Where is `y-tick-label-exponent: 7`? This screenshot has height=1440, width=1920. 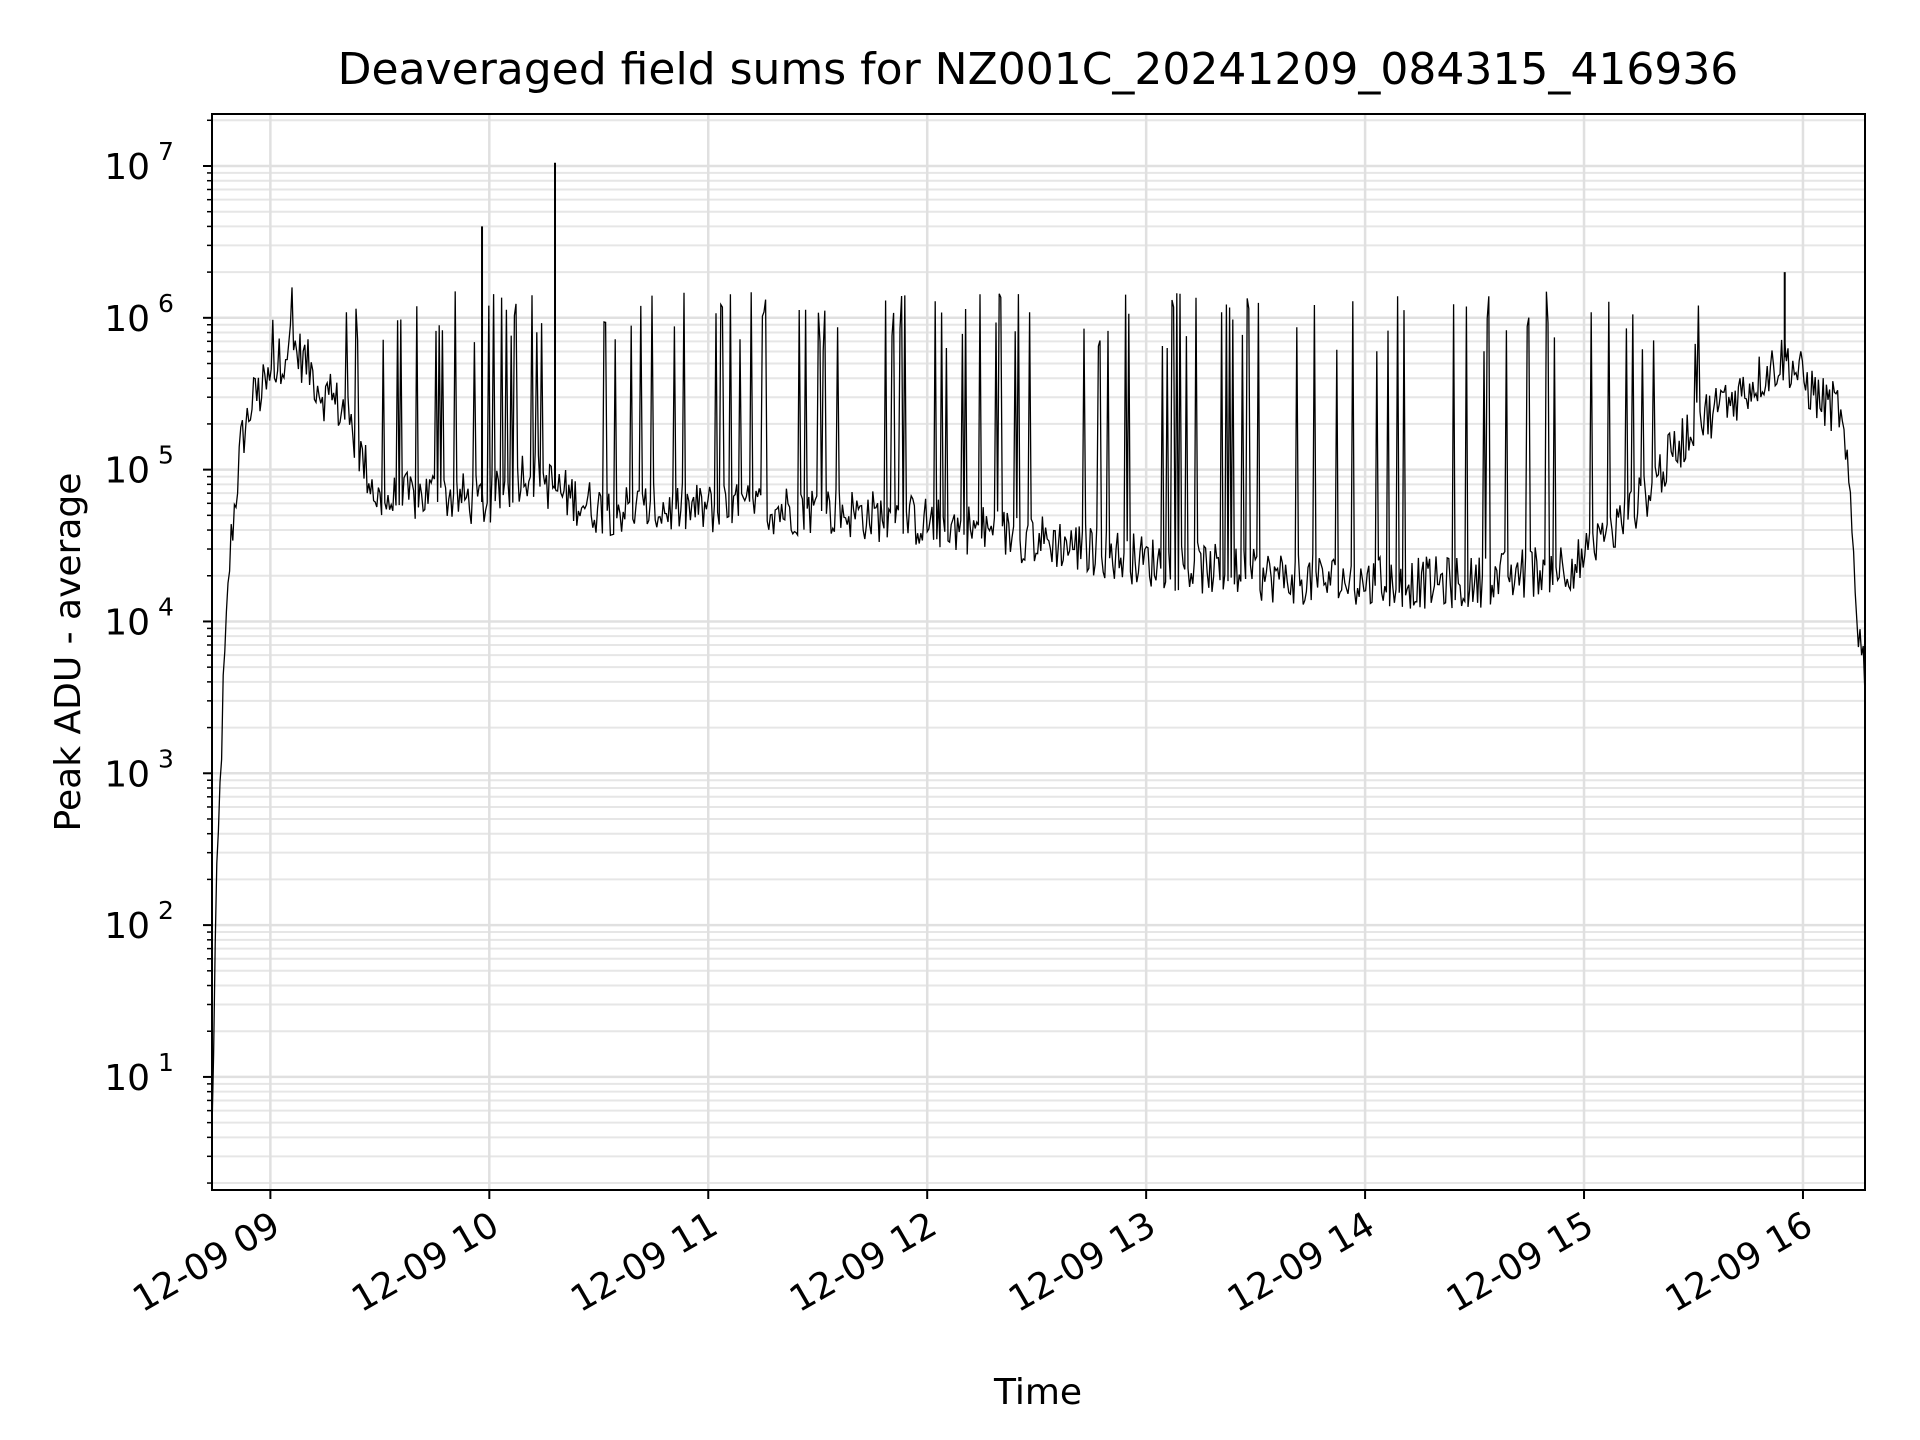 y-tick-label-exponent: 7 is located at coordinates (166, 151).